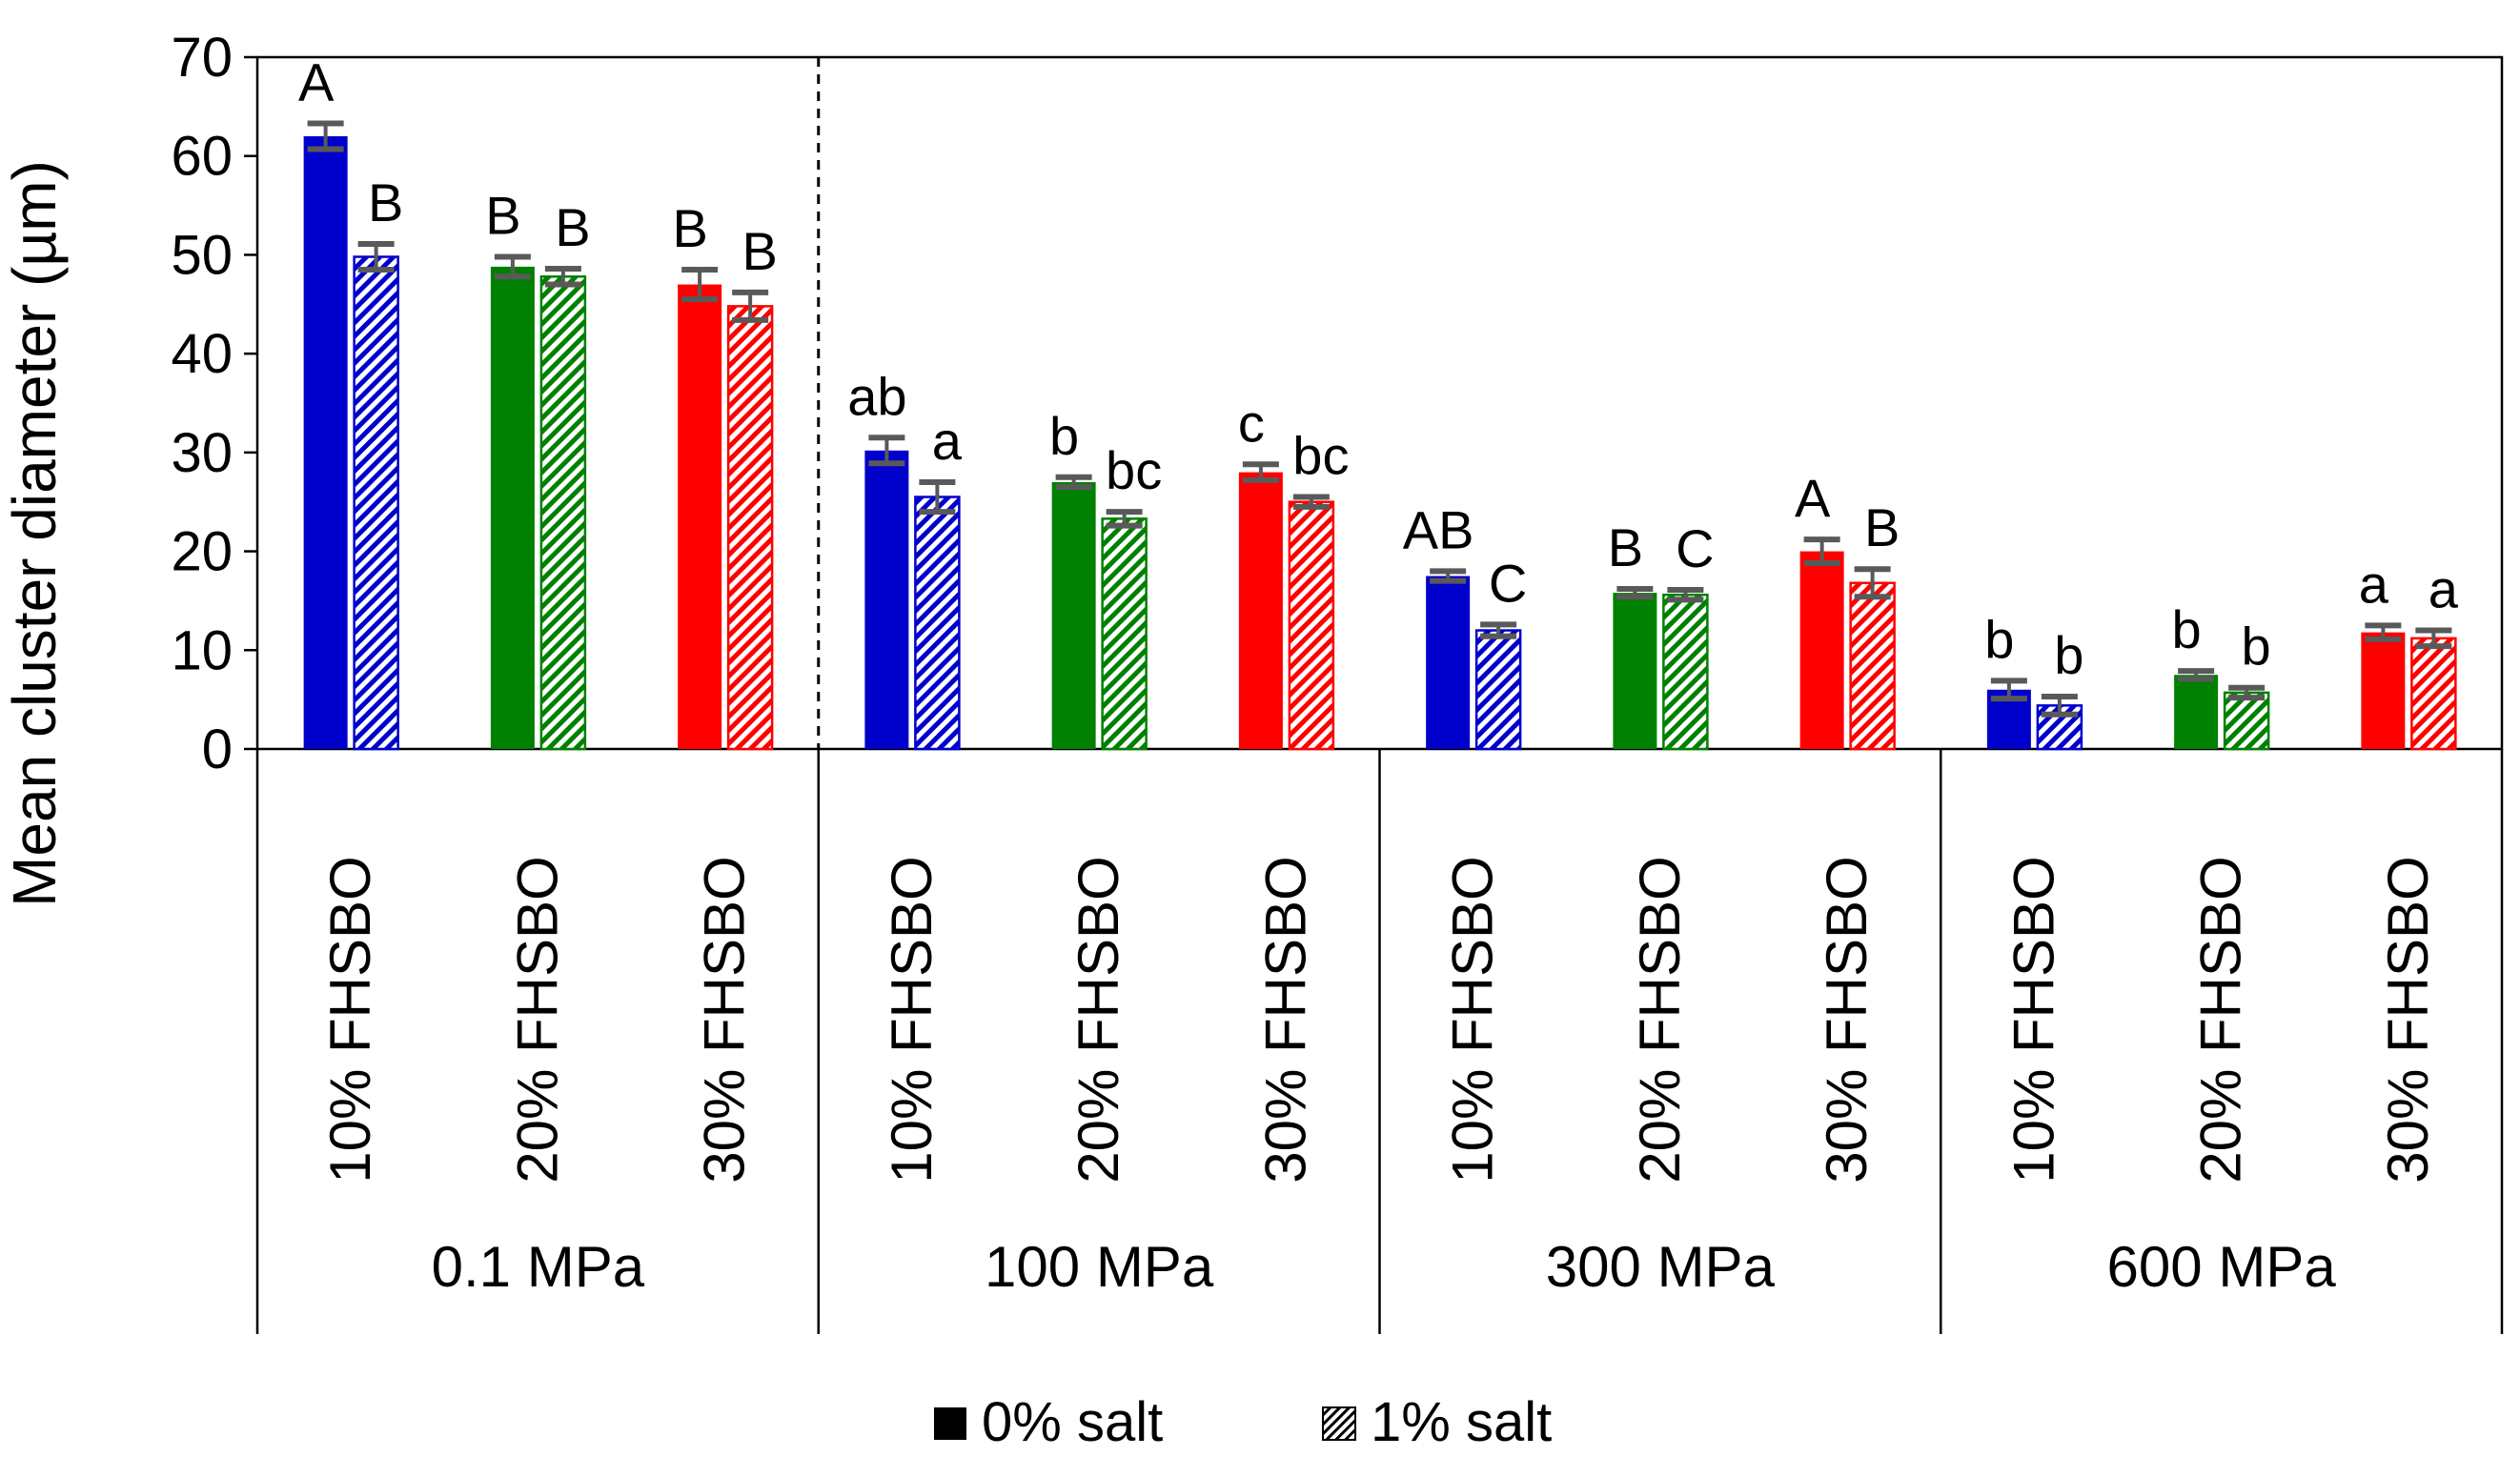 Image resolution: width=2520 pixels, height=1477 pixels. I want to click on y-tick-label: 30, so click(202, 453).